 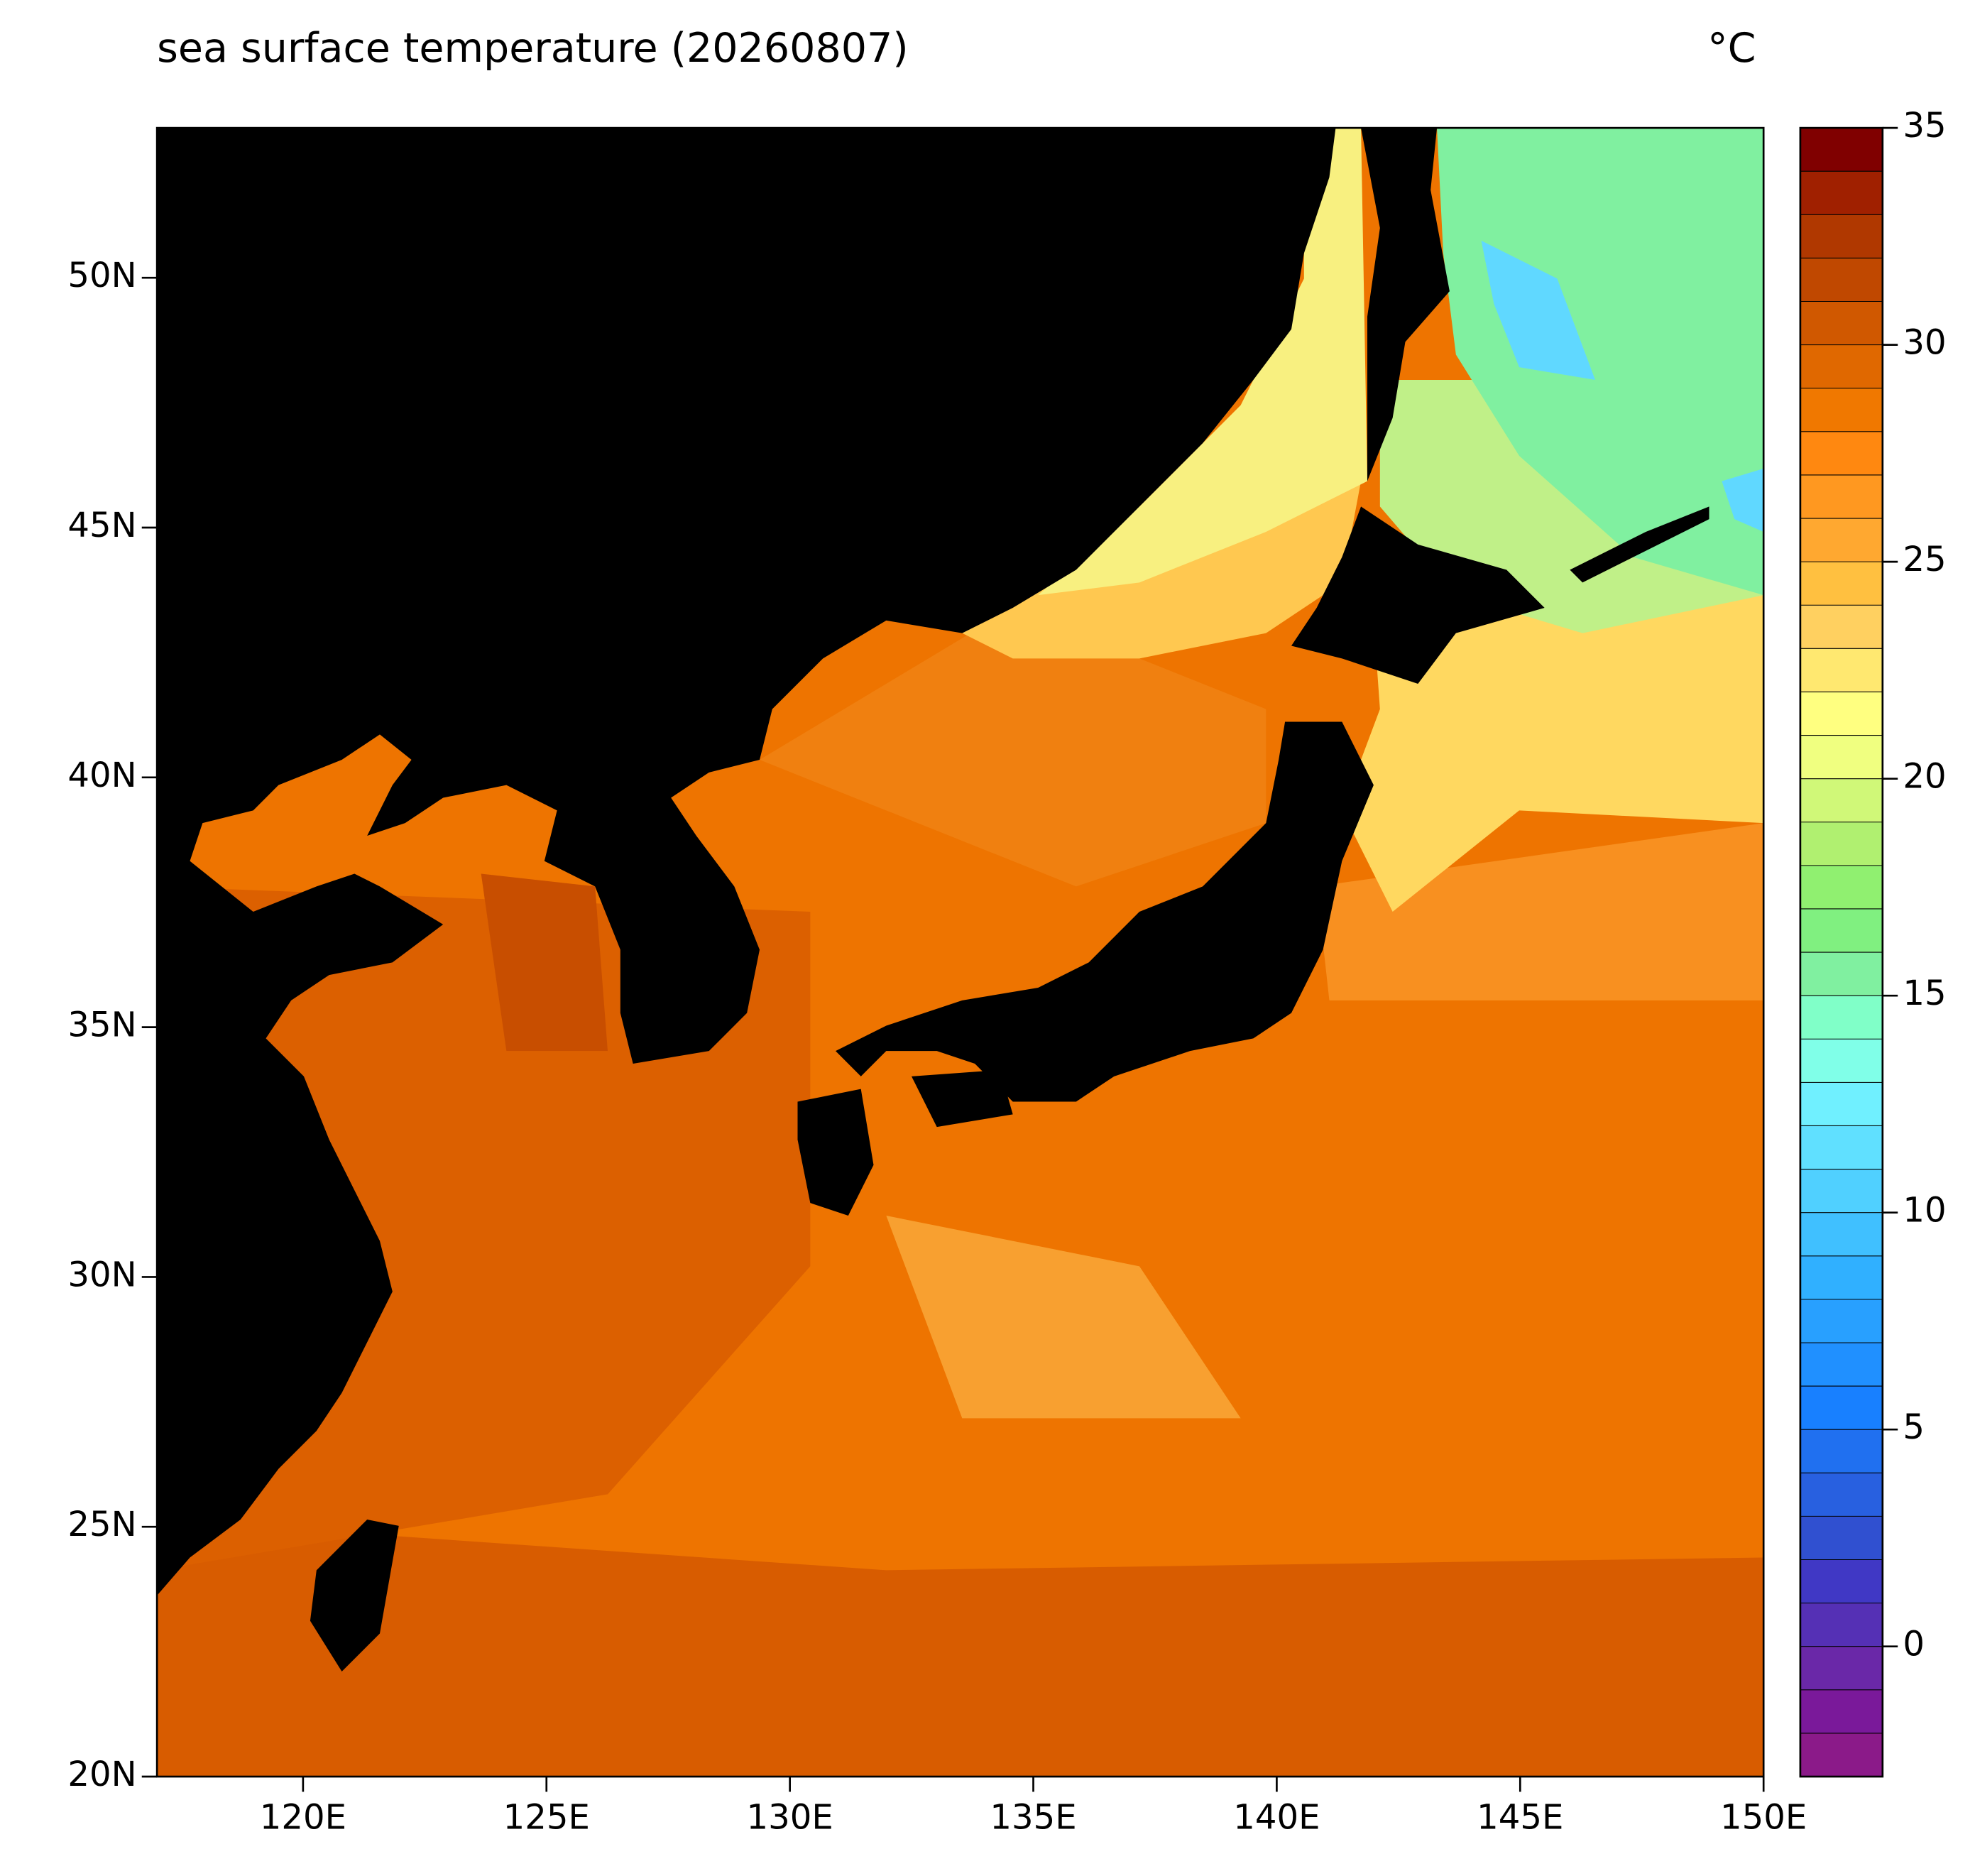 I want to click on colorbar-frame, so click(x=1842, y=952).